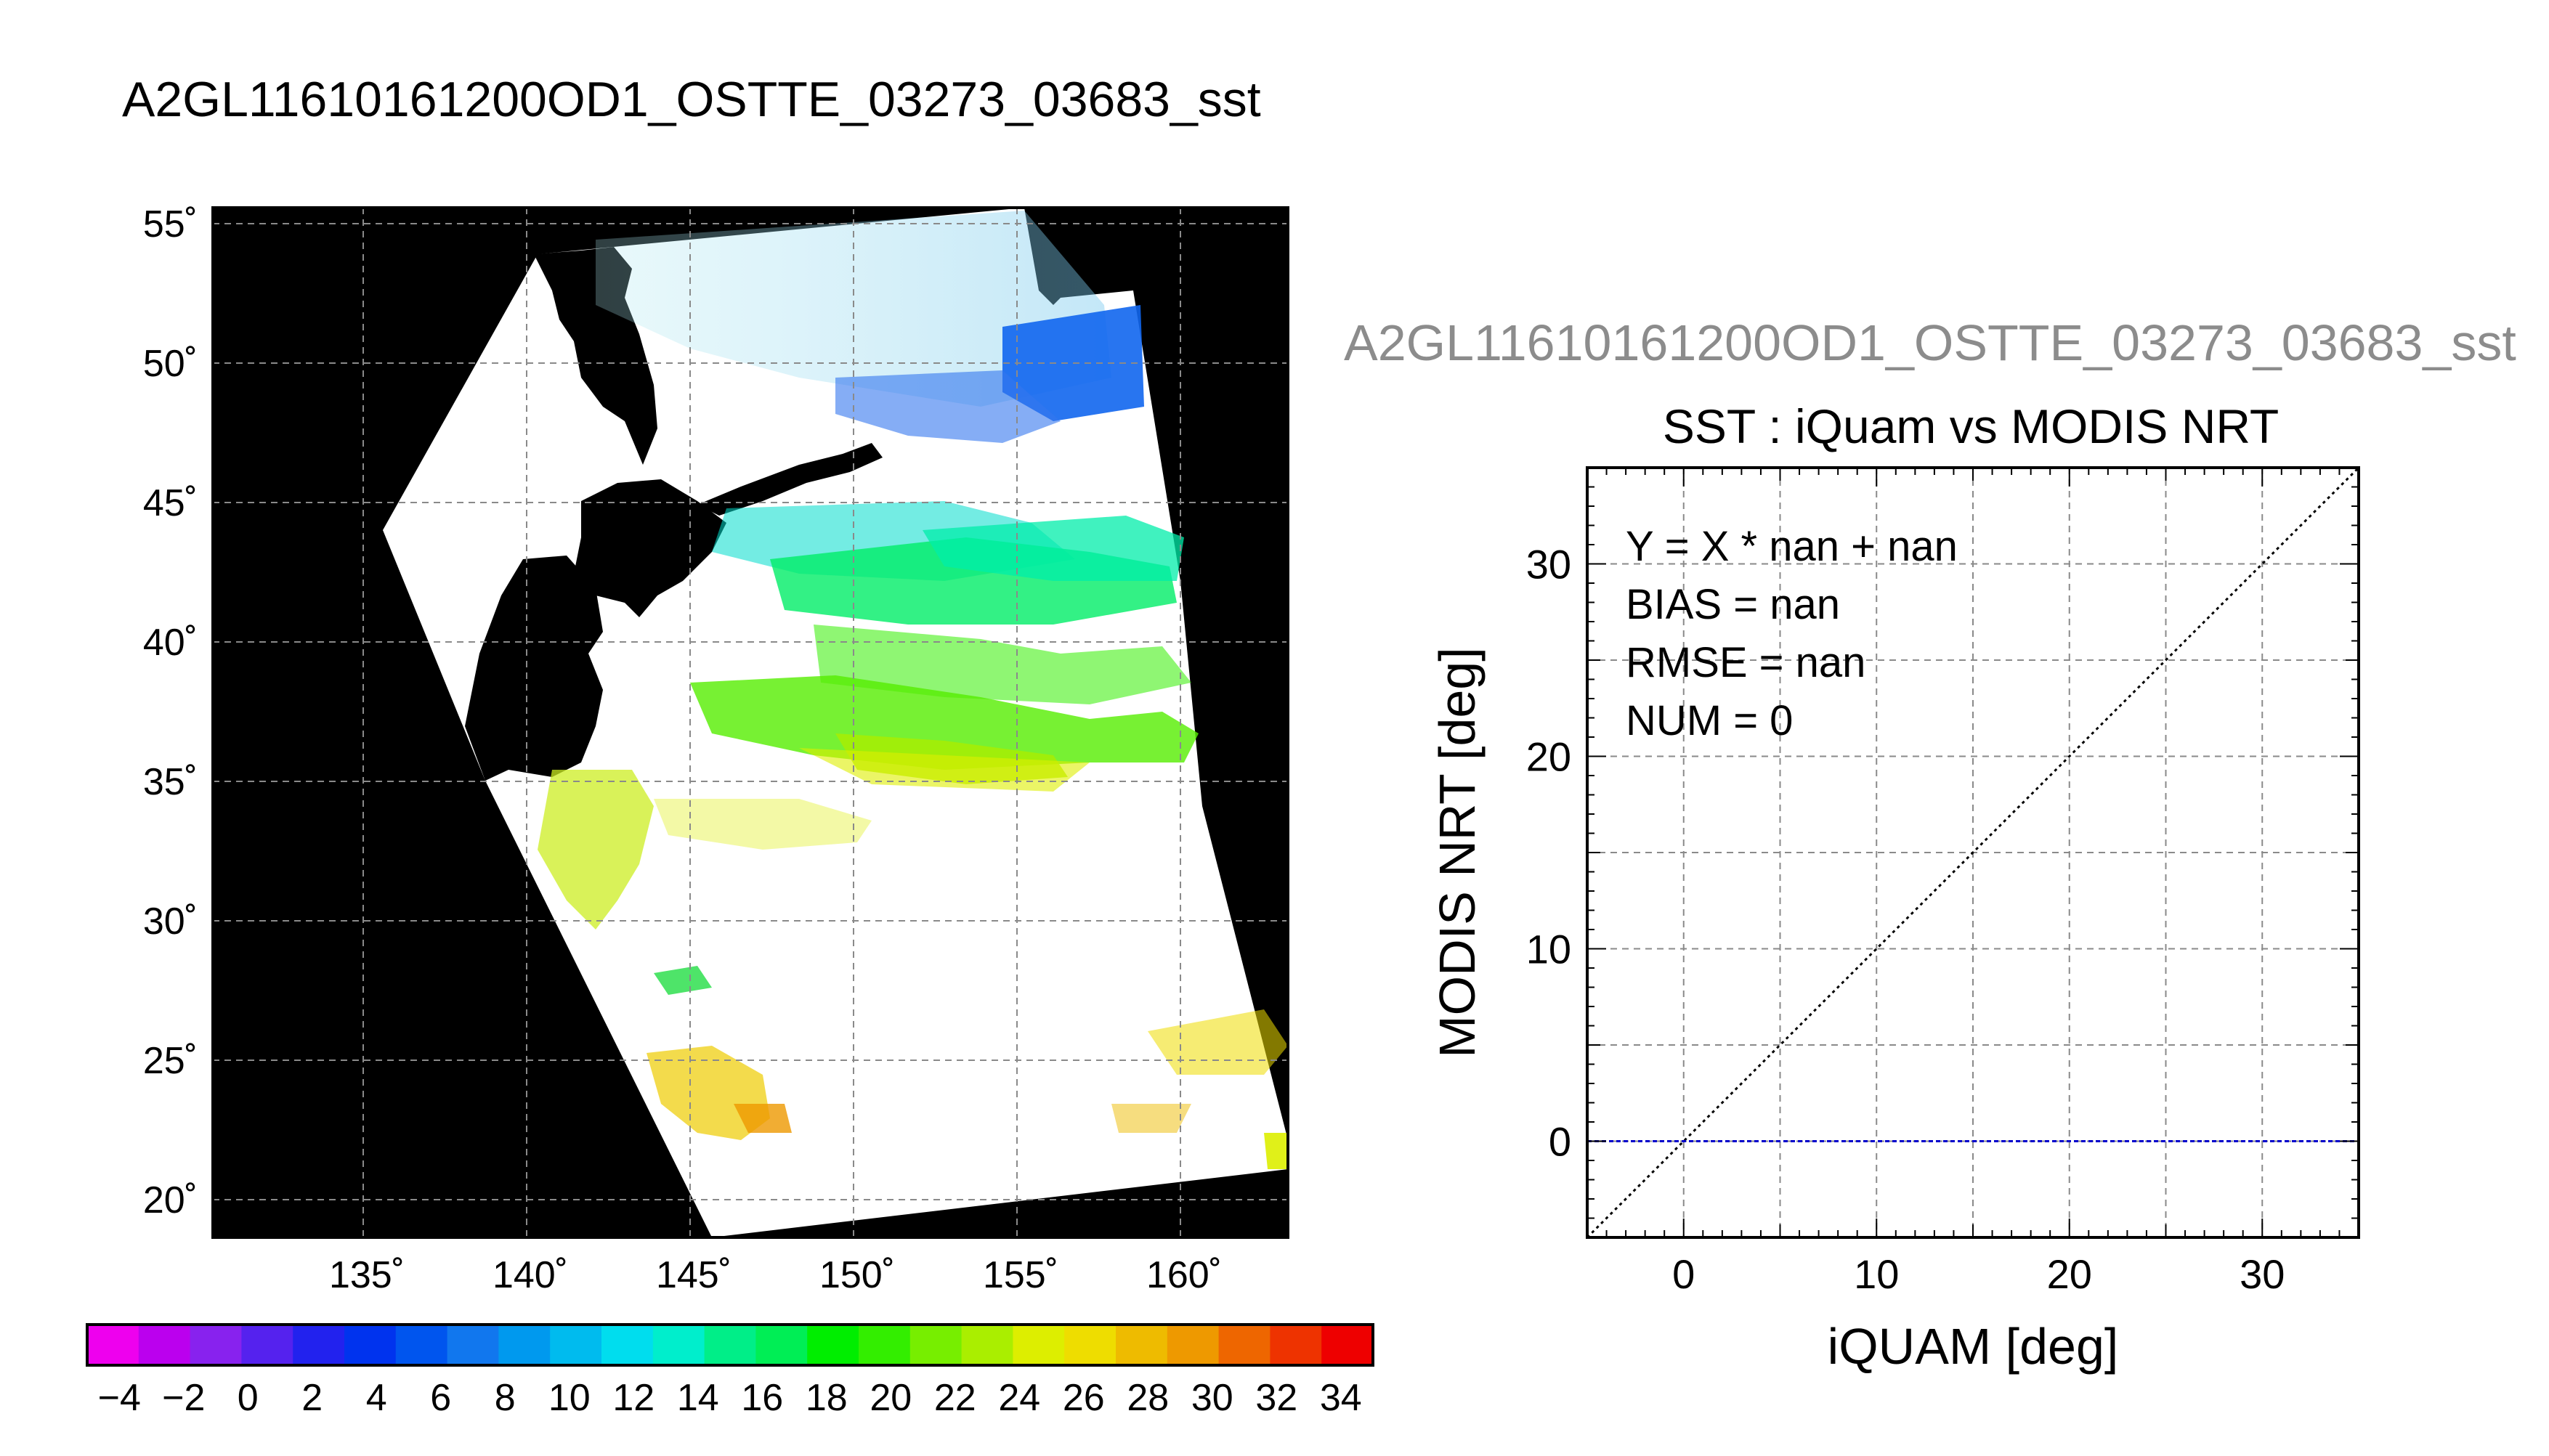  I want to click on colorbar-tick-label: 16, so click(762, 1398).